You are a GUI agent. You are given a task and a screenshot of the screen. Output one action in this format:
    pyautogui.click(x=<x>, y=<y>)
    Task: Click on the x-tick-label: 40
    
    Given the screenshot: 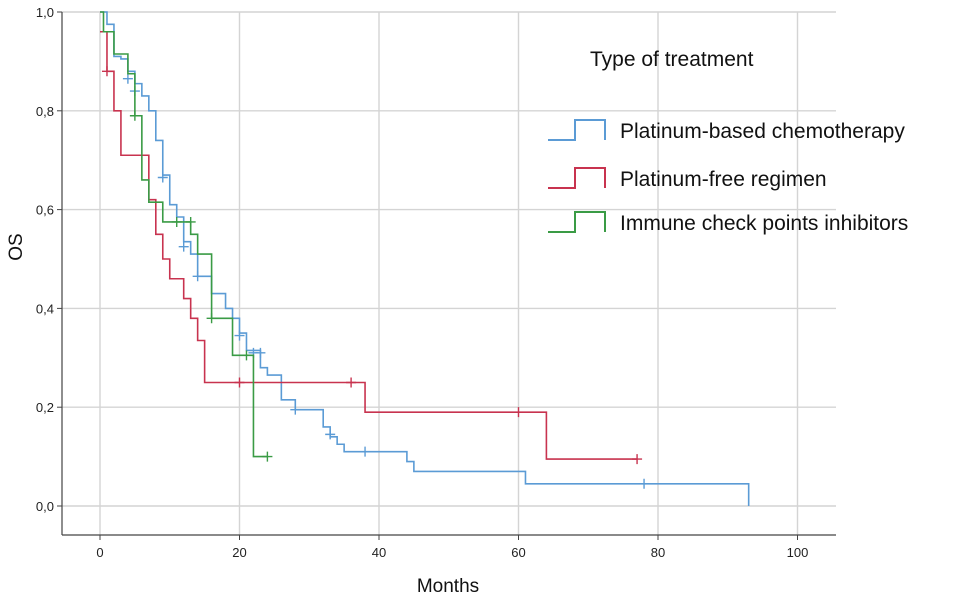 What is the action you would take?
    pyautogui.click(x=379, y=552)
    